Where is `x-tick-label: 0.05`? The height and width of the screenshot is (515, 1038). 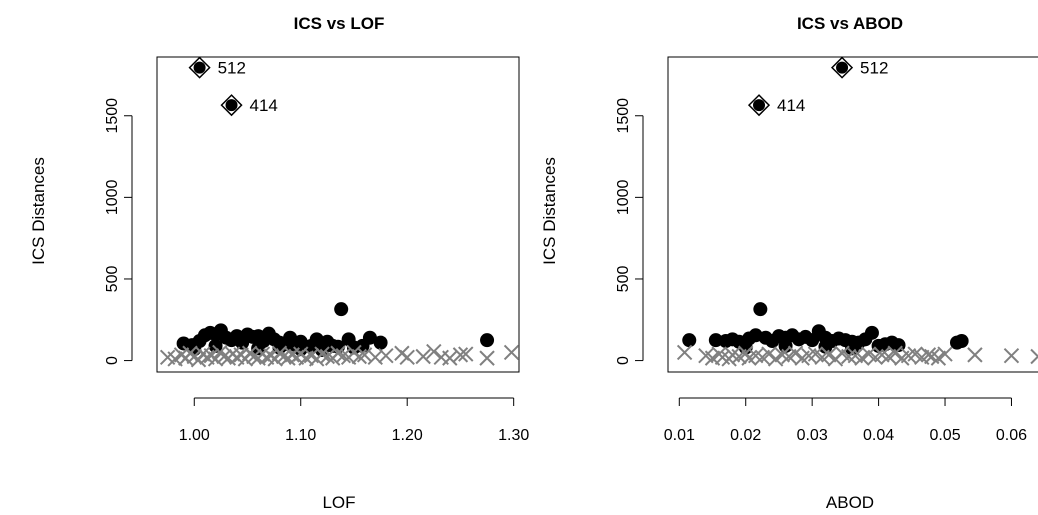 x-tick-label: 0.05 is located at coordinates (944, 435).